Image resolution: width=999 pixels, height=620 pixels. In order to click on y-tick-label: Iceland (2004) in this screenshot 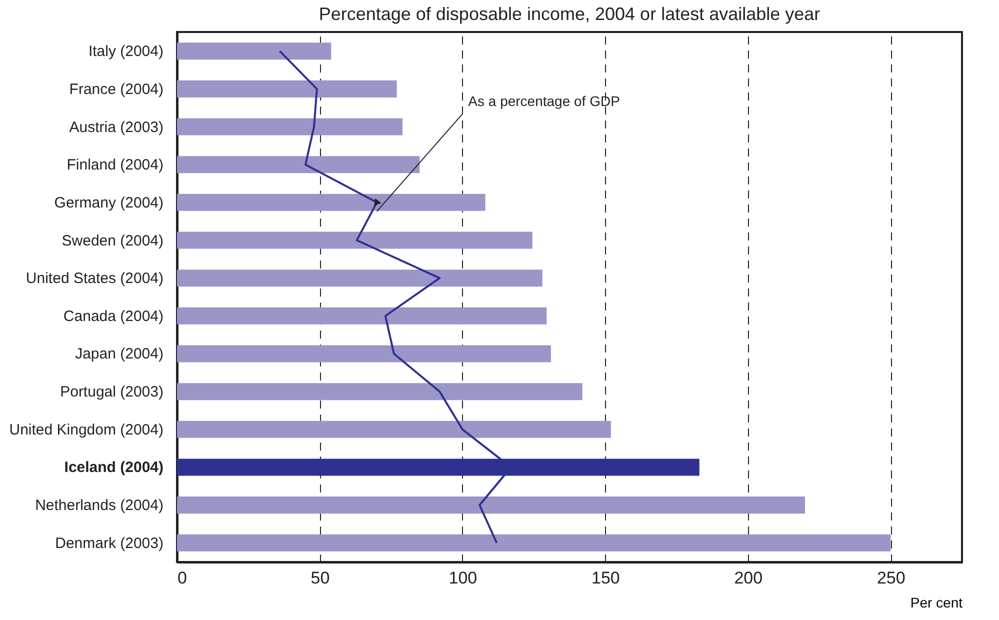, I will do `click(114, 467)`.